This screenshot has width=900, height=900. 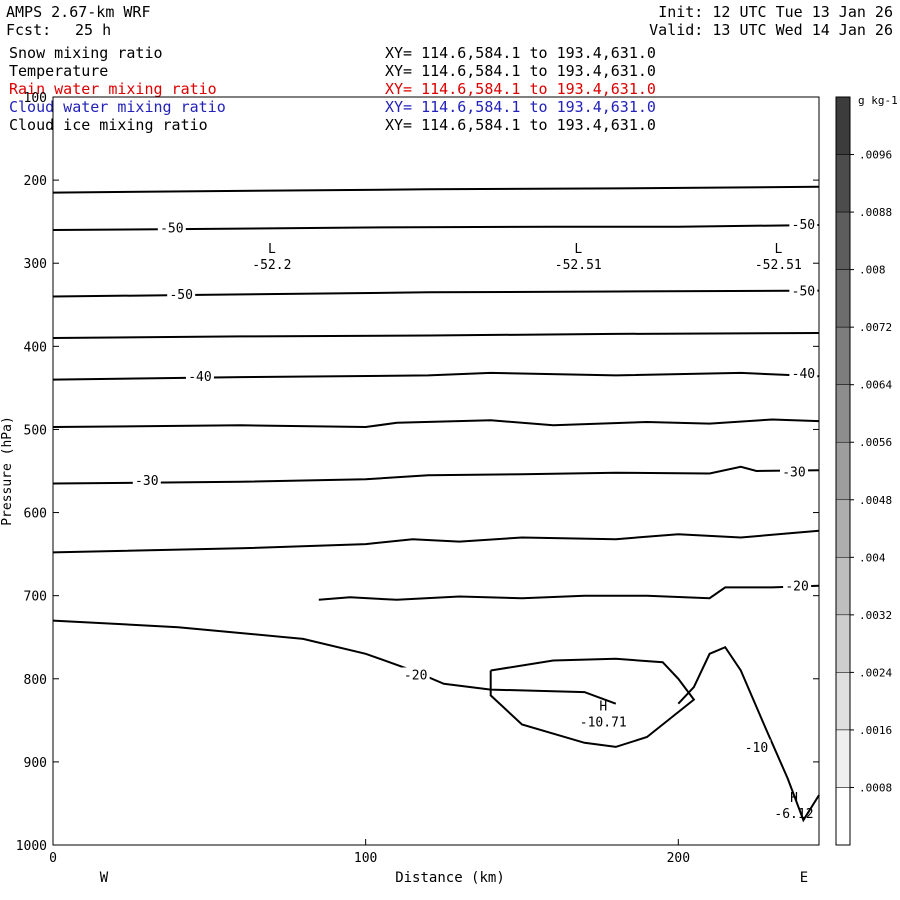 What do you see at coordinates (875, 442) in the screenshot?
I see `colorbar-tick-label: .0056` at bounding box center [875, 442].